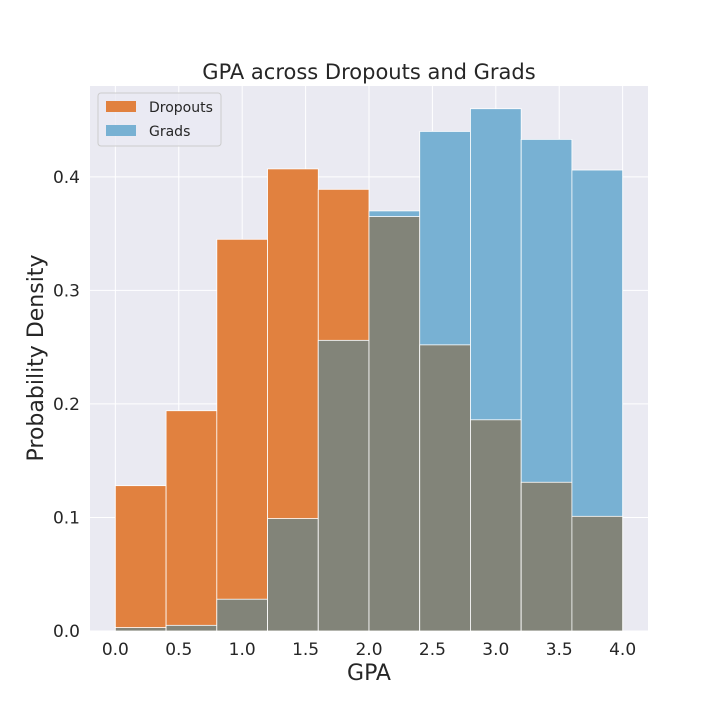 Image resolution: width=720 pixels, height=720 pixels. What do you see at coordinates (305, 650) in the screenshot?
I see `x-tick-label: 1.5` at bounding box center [305, 650].